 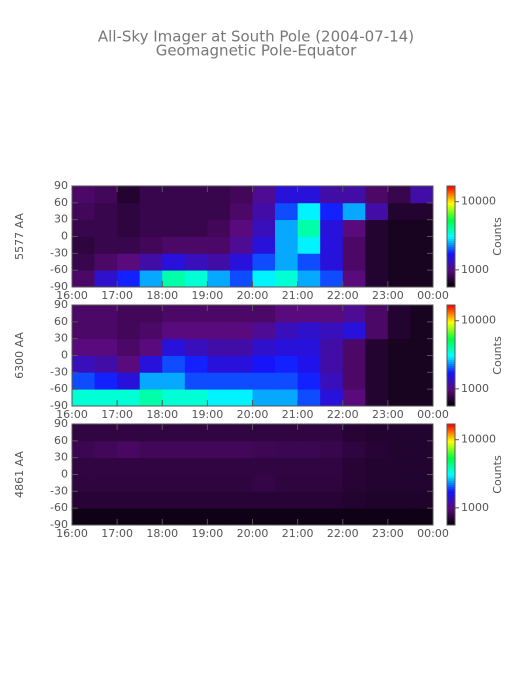 I want to click on y-tick-label: 0, so click(x=64, y=355).